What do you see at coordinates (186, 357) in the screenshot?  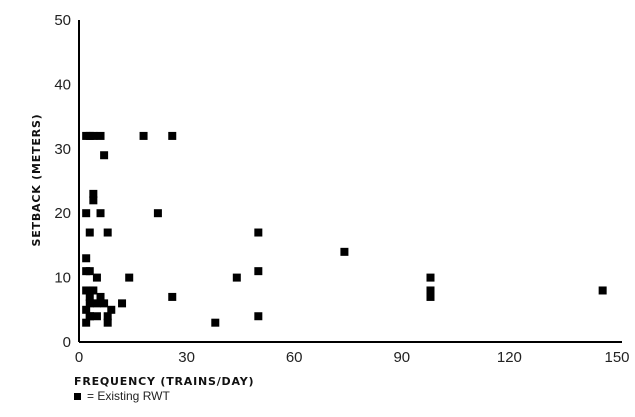 I see `x-tick-label: 30` at bounding box center [186, 357].